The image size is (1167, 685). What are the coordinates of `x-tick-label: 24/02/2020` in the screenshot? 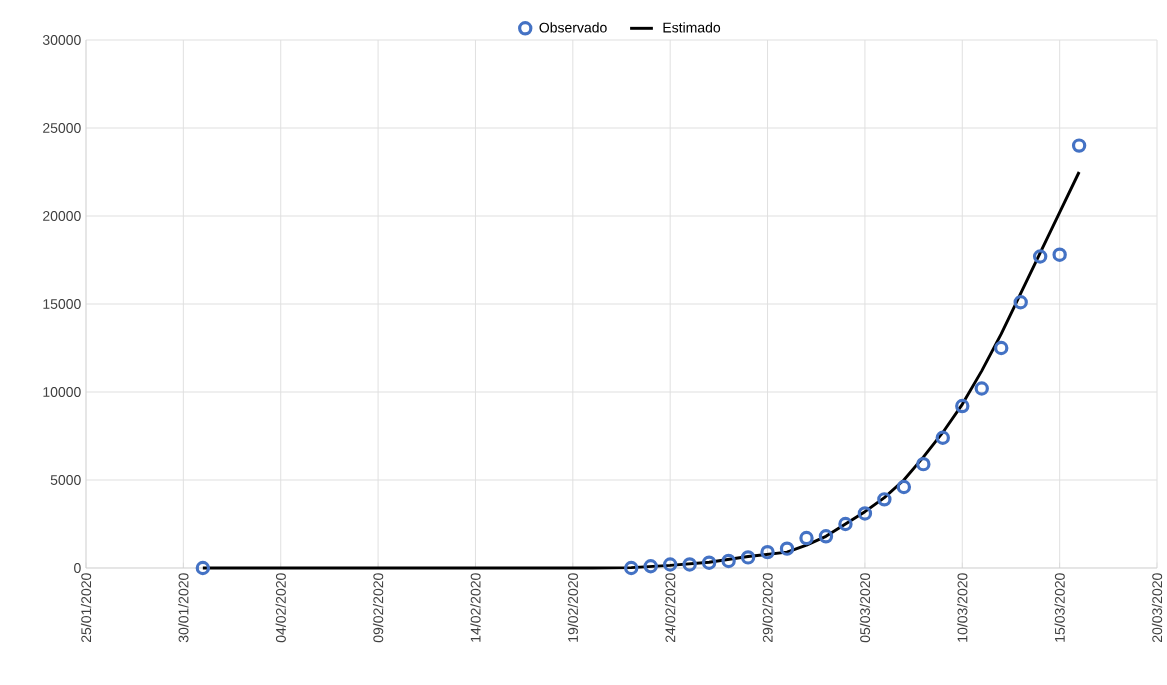 It's located at (670, 608).